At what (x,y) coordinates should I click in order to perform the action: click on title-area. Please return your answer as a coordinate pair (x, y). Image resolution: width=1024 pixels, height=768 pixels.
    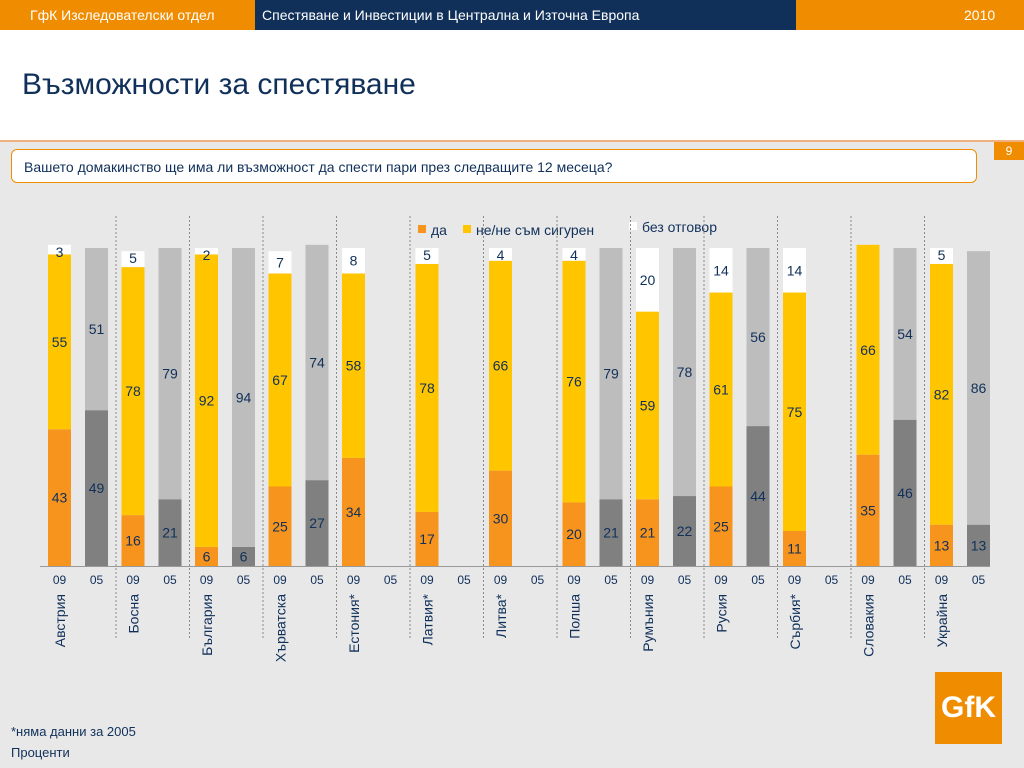
    Looking at the image, I should click on (512, 85).